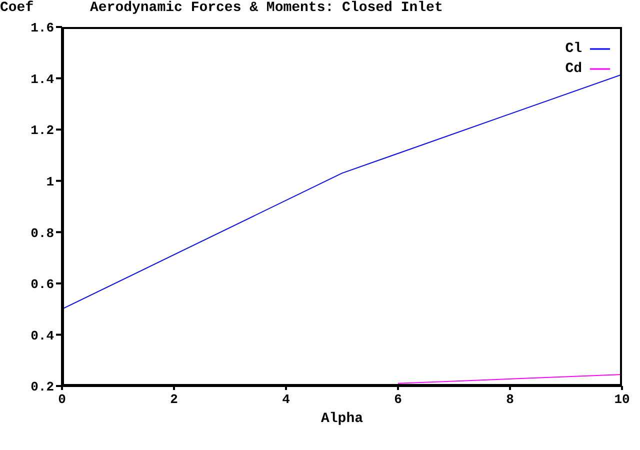  What do you see at coordinates (50, 182) in the screenshot?
I see `y-tick-label: 1` at bounding box center [50, 182].